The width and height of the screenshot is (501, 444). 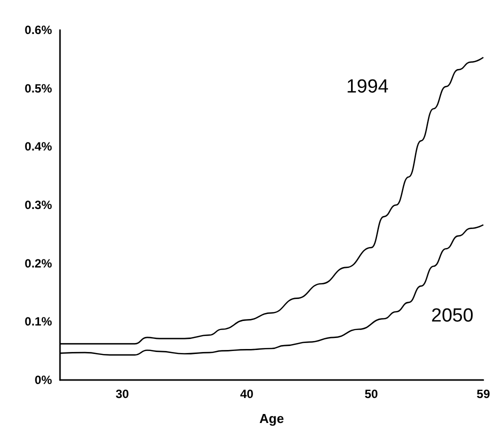 I want to click on y-tick-label: 0.4%, so click(x=38, y=147).